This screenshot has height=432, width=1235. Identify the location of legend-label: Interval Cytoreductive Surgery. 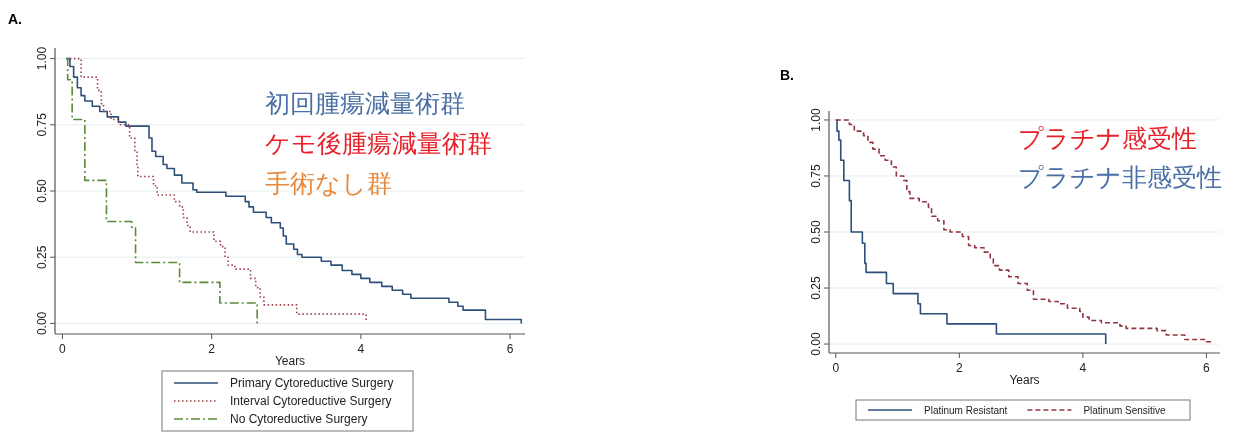
(311, 401).